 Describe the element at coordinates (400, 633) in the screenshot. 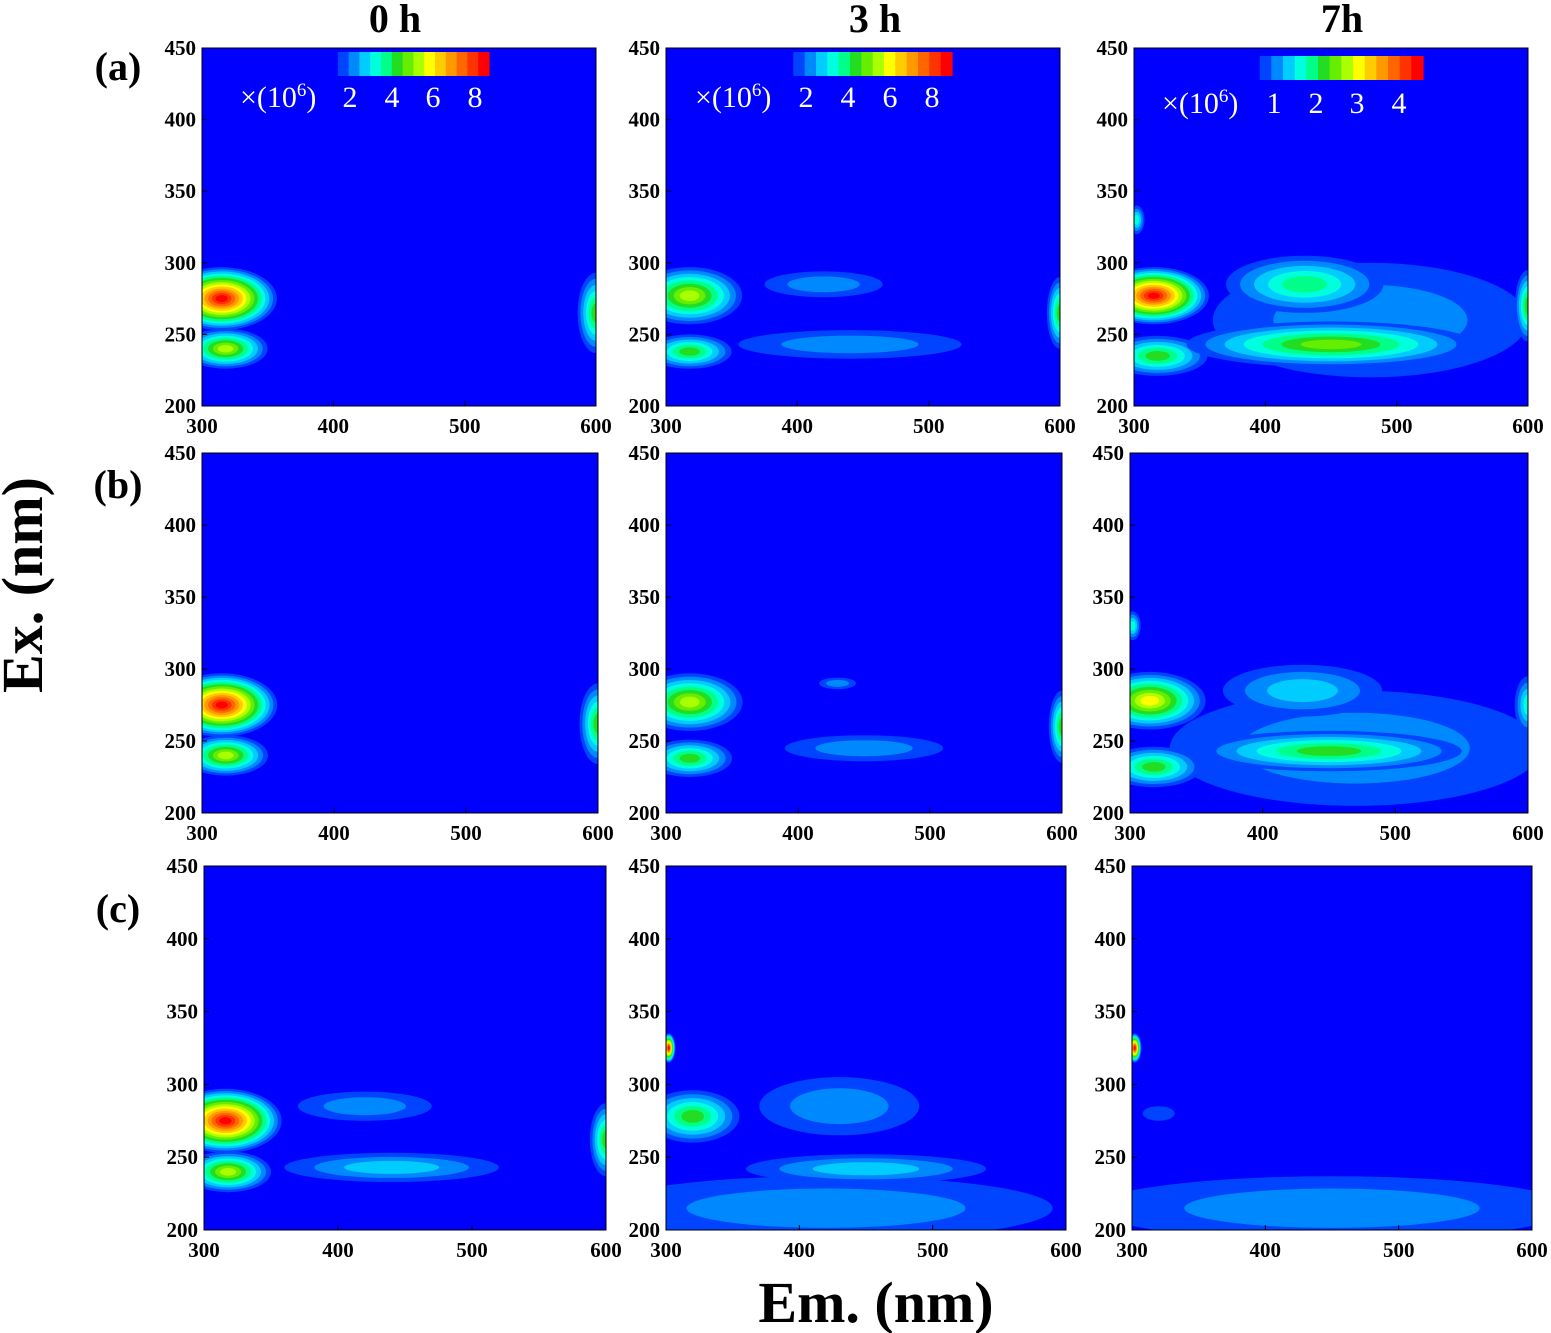

I see `plot-background` at that location.